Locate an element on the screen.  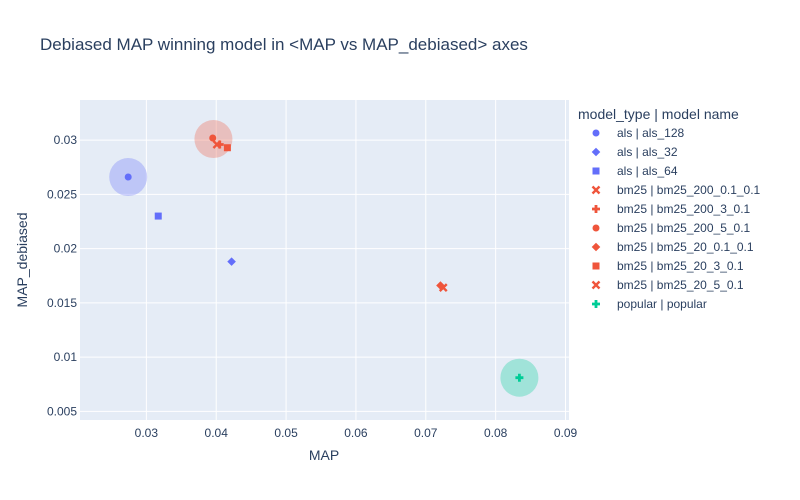
x-tick-label: 0.04 is located at coordinates (217, 433).